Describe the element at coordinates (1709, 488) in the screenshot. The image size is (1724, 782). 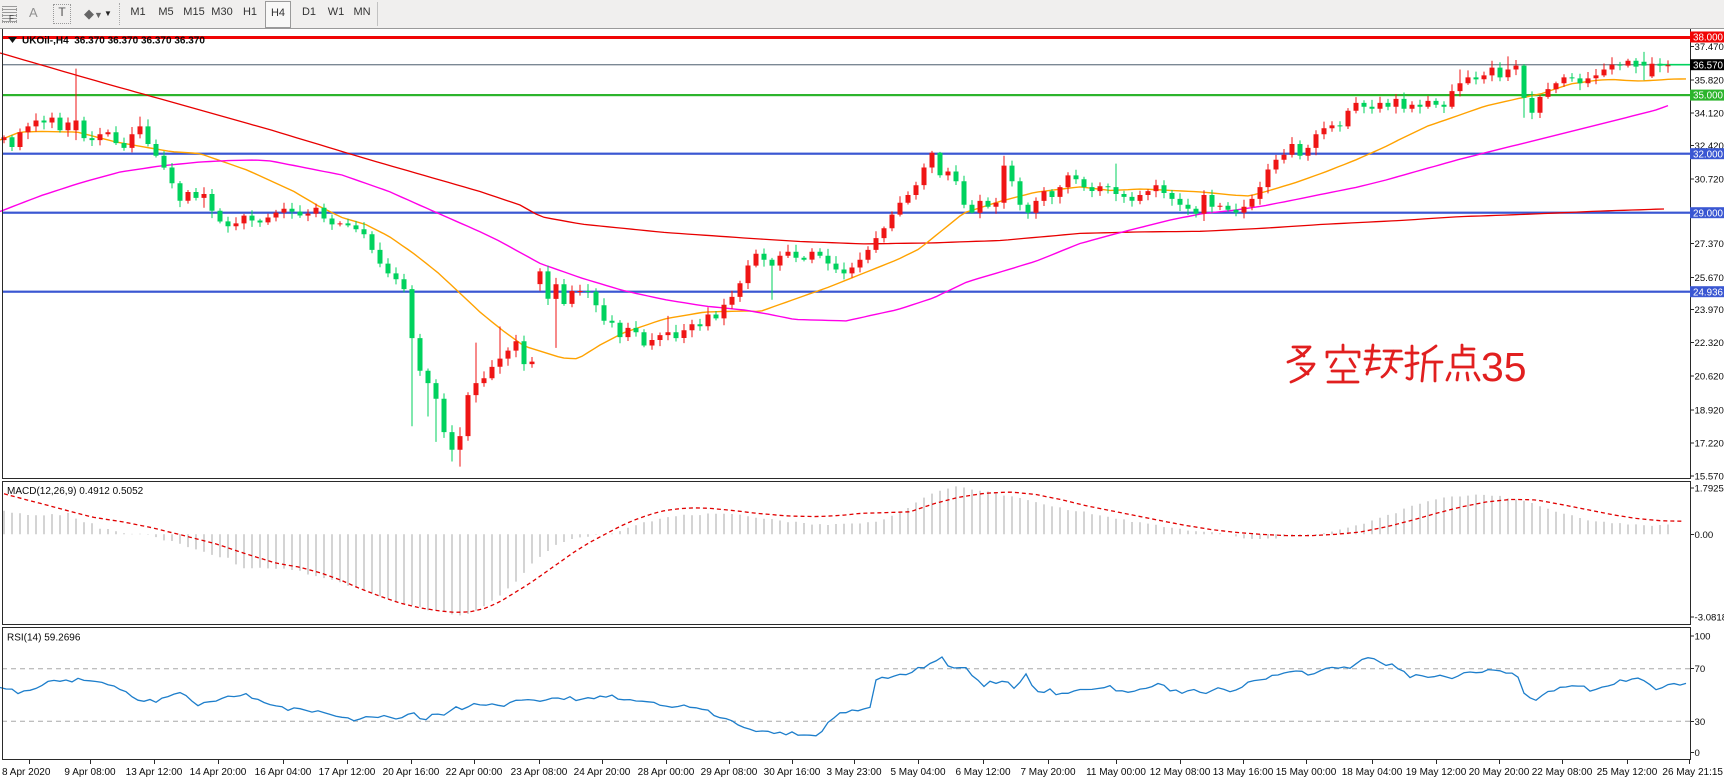
I see `svg-text: 1.7925` at that location.